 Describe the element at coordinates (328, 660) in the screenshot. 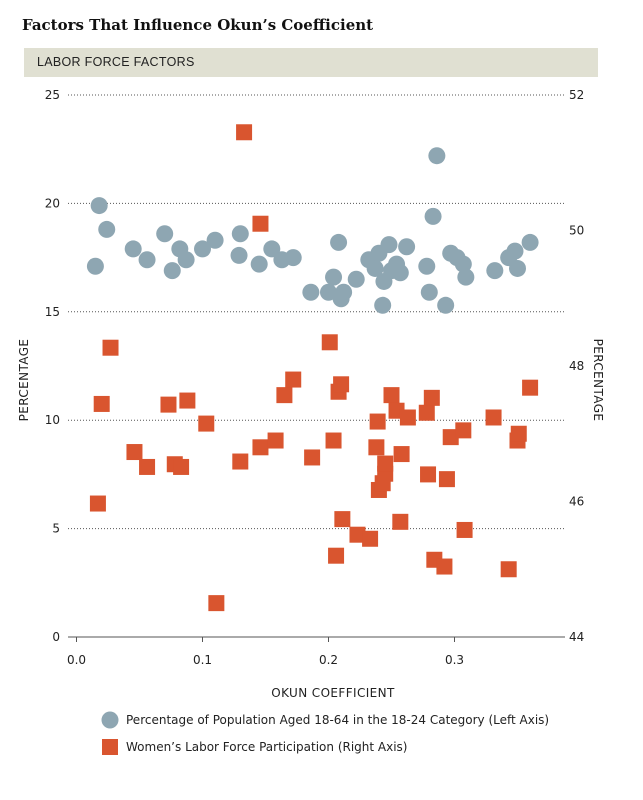

I see `x-tick-label: 0.2` at that location.